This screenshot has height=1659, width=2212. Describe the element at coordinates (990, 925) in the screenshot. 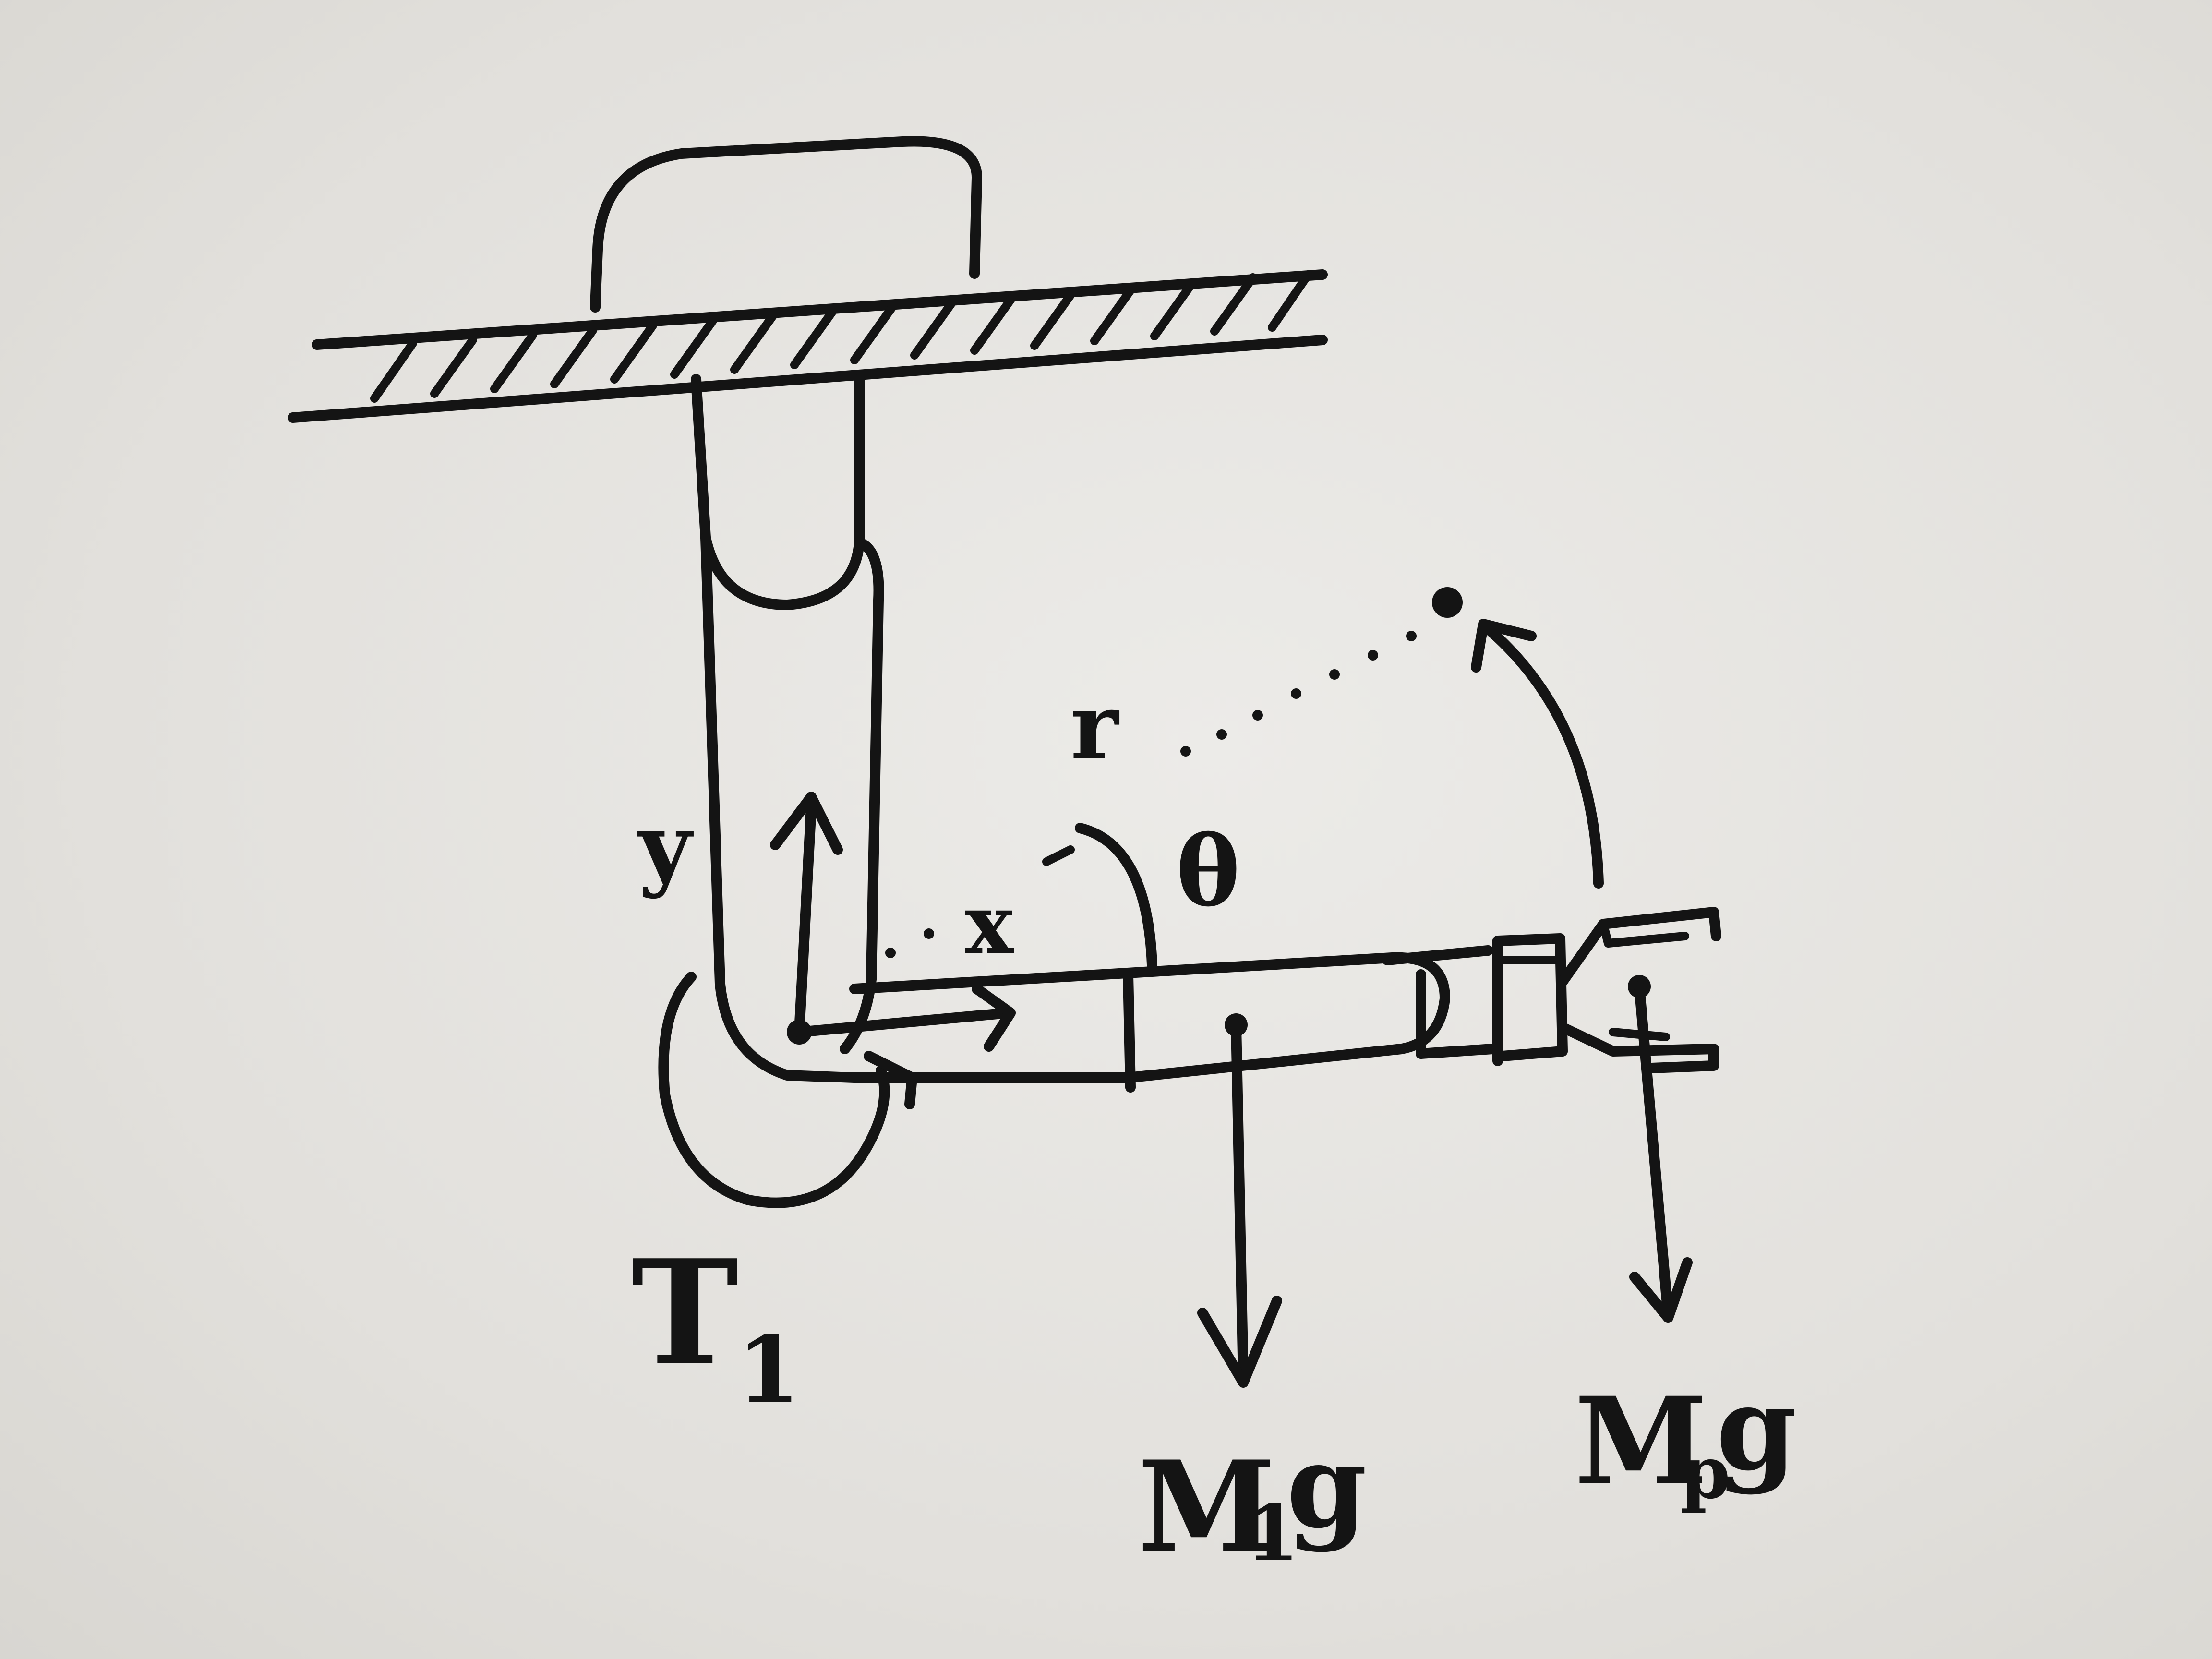

I see `x-axis-label: x` at that location.